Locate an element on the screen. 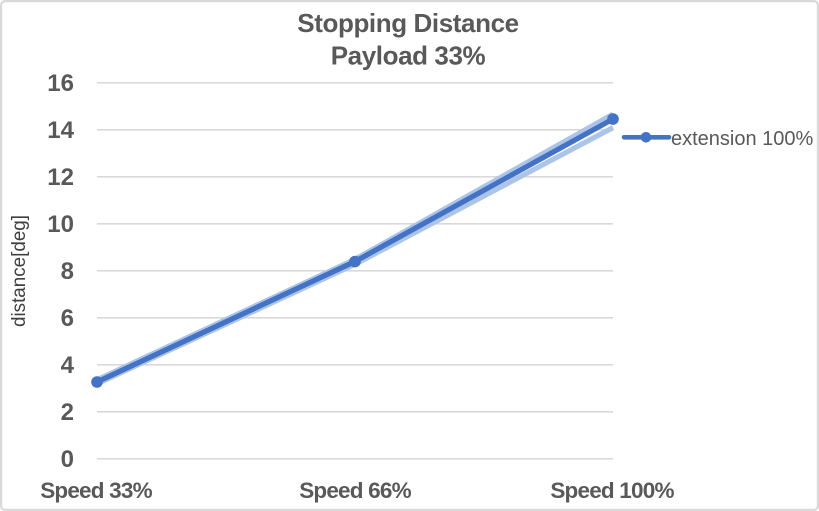 This screenshot has width=819, height=511. svg-text: extension 100% is located at coordinates (742, 139).